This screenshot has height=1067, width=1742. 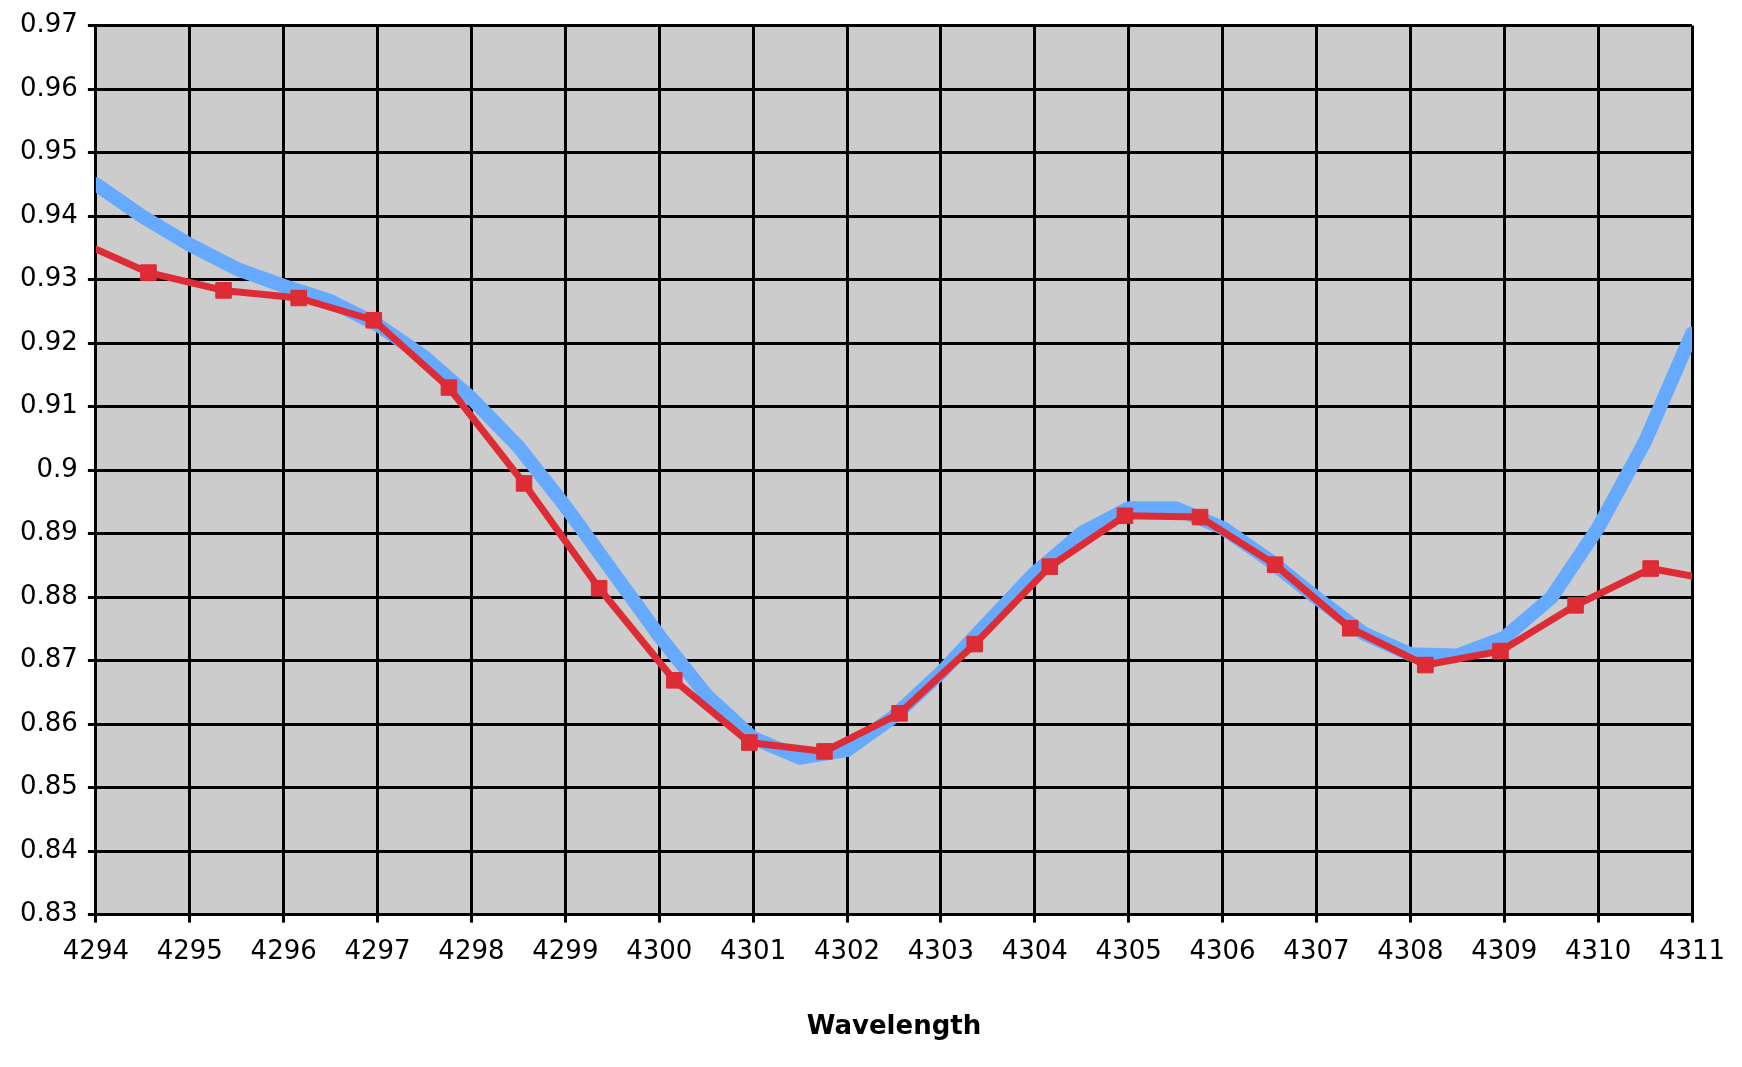 I want to click on x-tick-label: 4311, so click(x=1692, y=949).